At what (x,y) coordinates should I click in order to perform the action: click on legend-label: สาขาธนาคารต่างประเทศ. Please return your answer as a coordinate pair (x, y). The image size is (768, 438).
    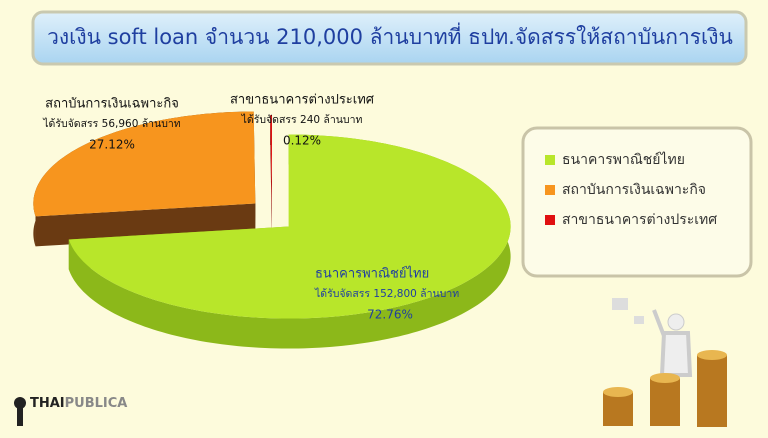
    Looking at the image, I should click on (639, 220).